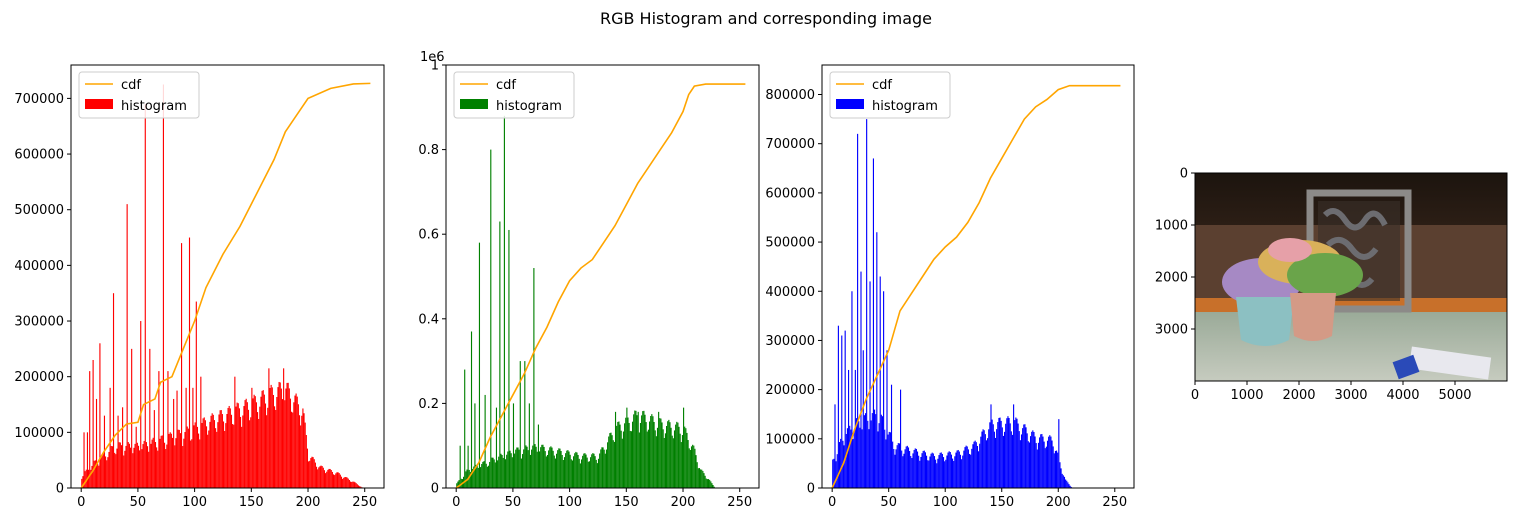  I want to click on pink-blossoms, so click(1290, 250).